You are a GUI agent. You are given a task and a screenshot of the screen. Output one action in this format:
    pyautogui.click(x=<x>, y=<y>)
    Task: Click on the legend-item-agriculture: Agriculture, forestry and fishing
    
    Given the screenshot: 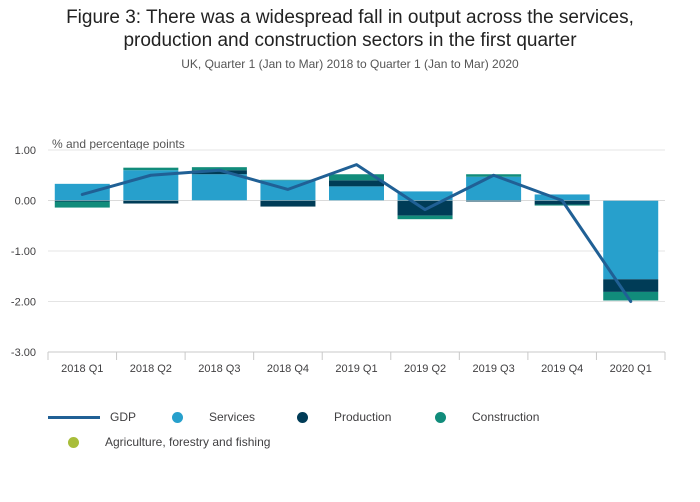 What is the action you would take?
    pyautogui.click(x=169, y=442)
    